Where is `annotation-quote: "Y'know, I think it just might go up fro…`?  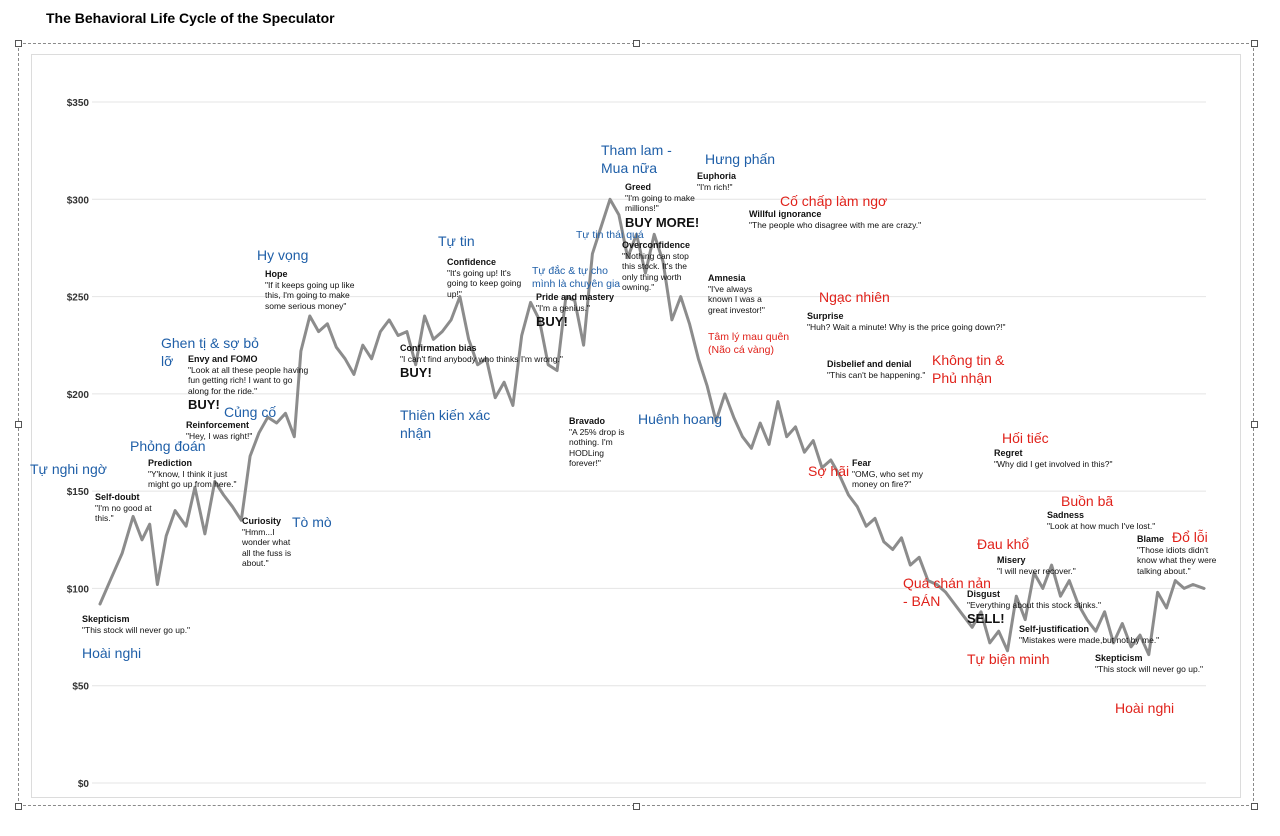
annotation-quote: "Y'know, I think it just might go up fro… is located at coordinates (192, 479).